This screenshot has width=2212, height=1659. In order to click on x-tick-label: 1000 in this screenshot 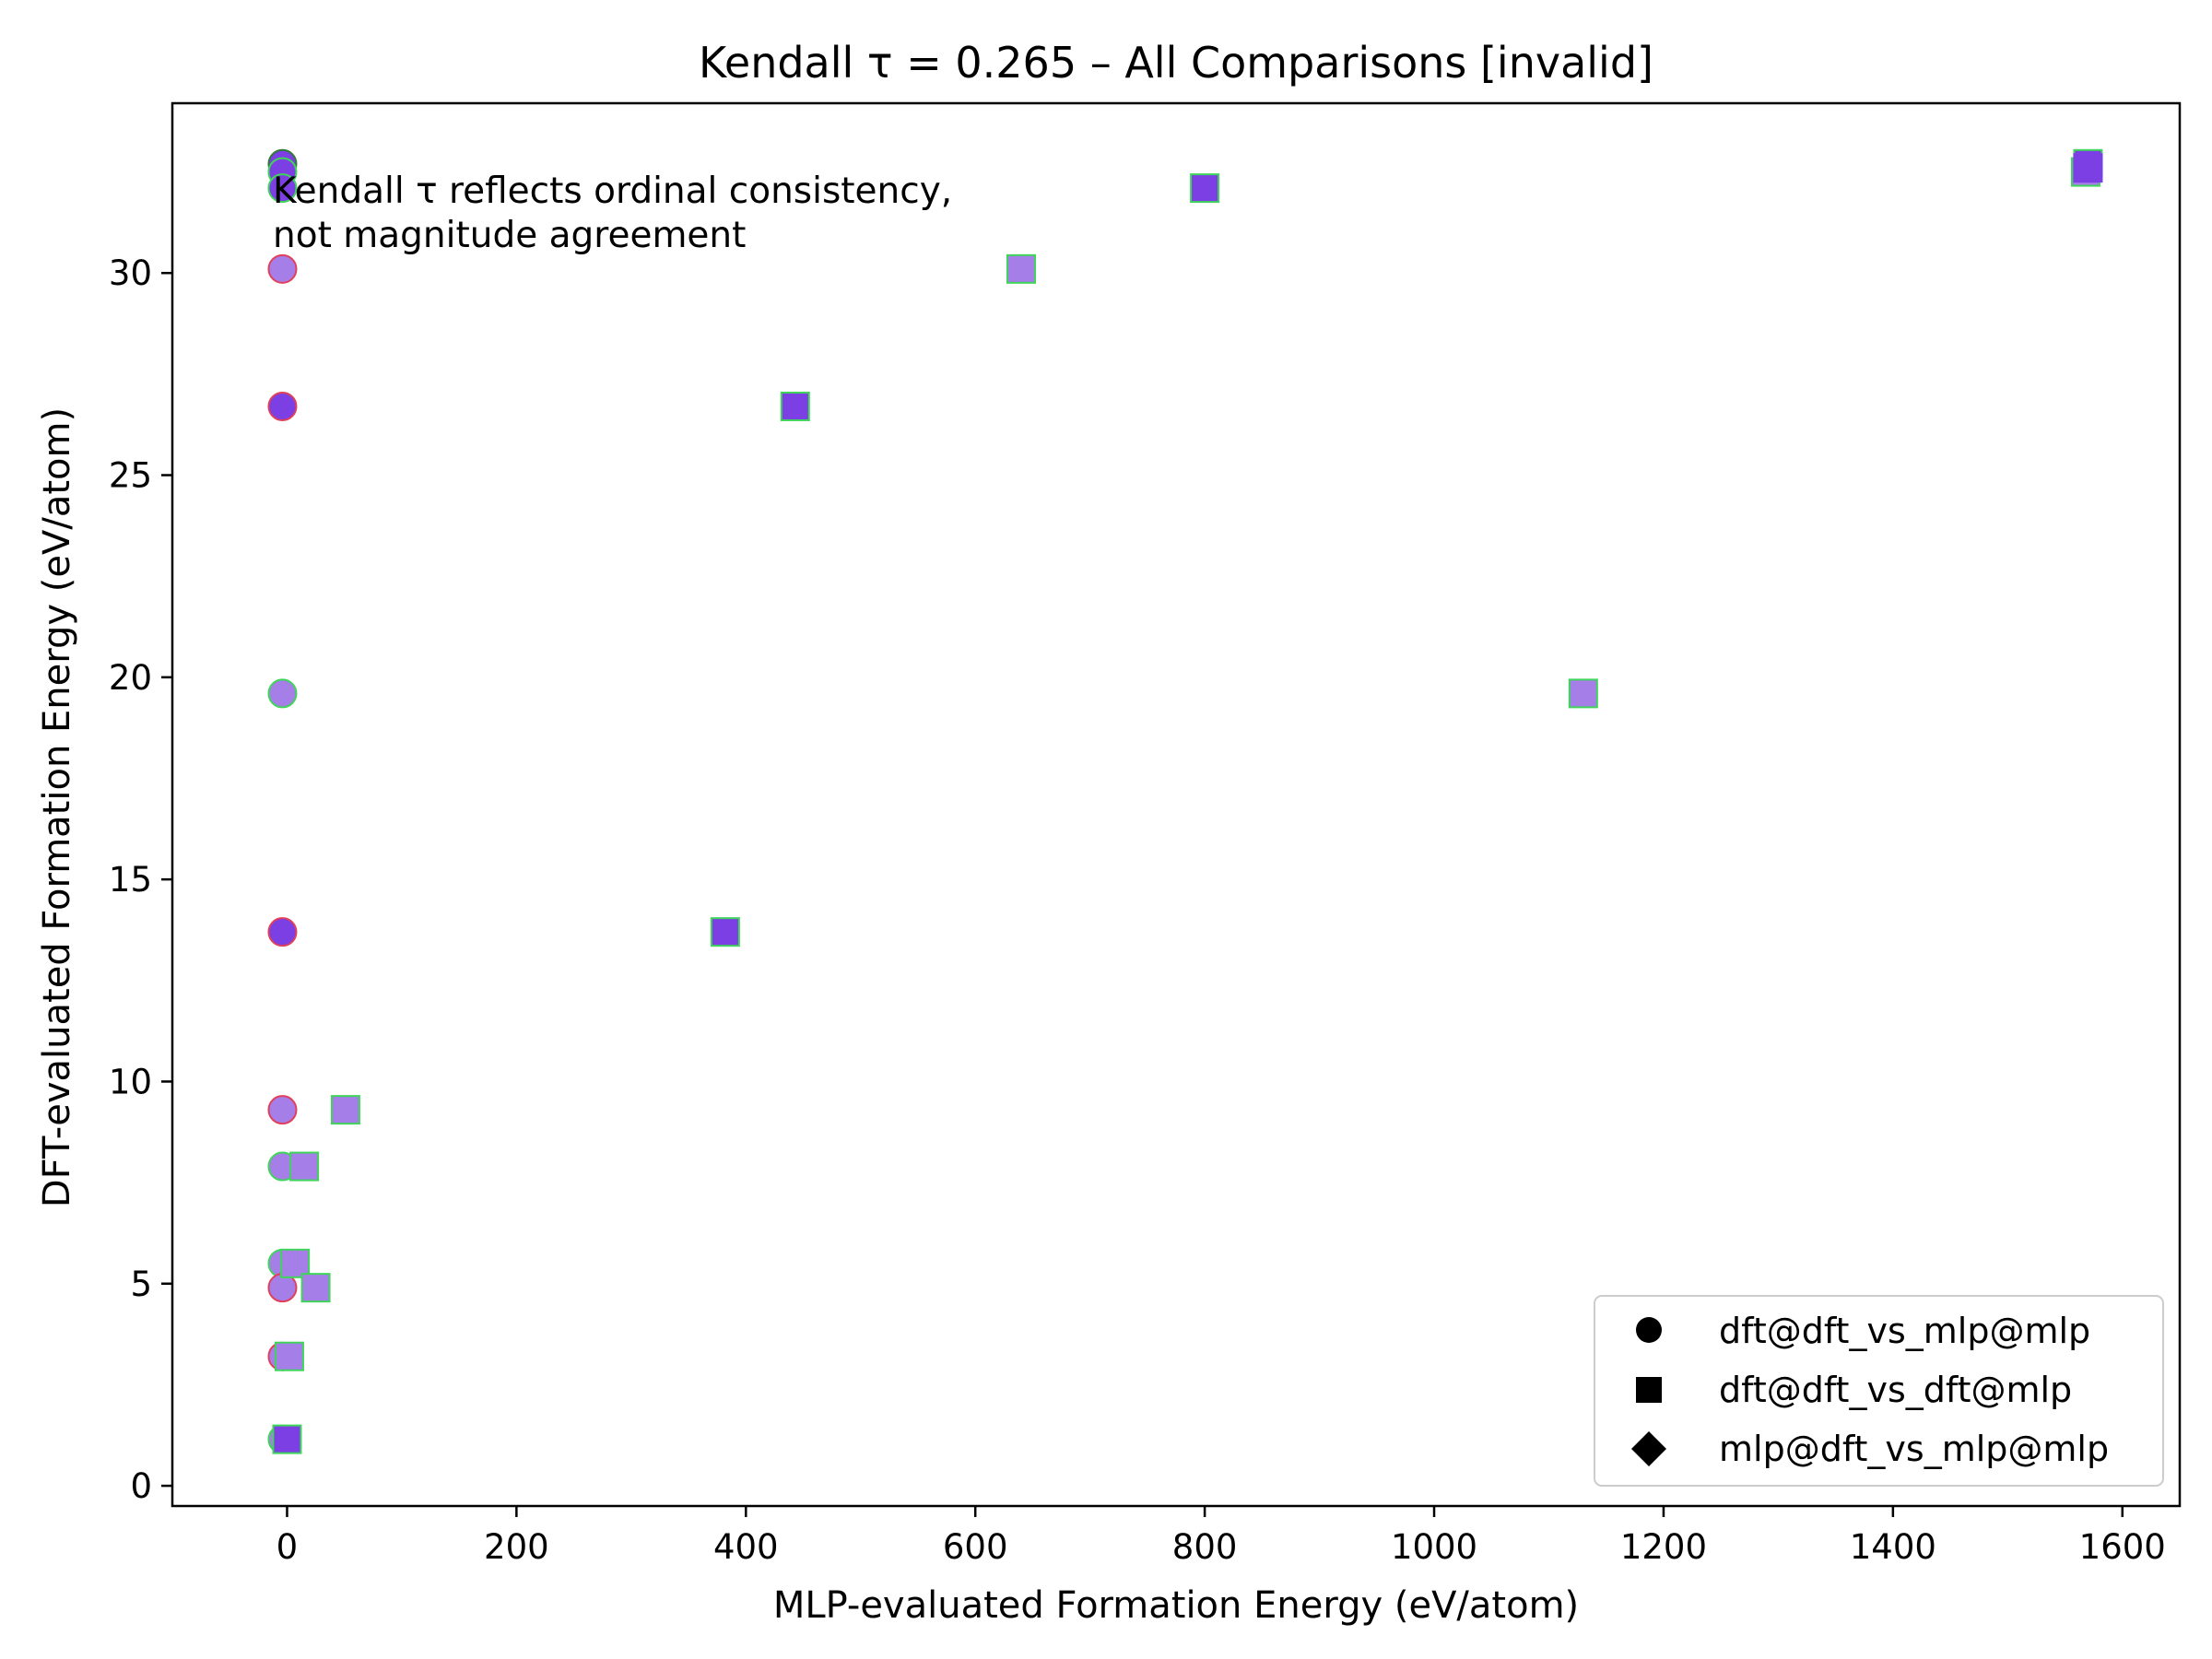, I will do `click(1434, 1547)`.